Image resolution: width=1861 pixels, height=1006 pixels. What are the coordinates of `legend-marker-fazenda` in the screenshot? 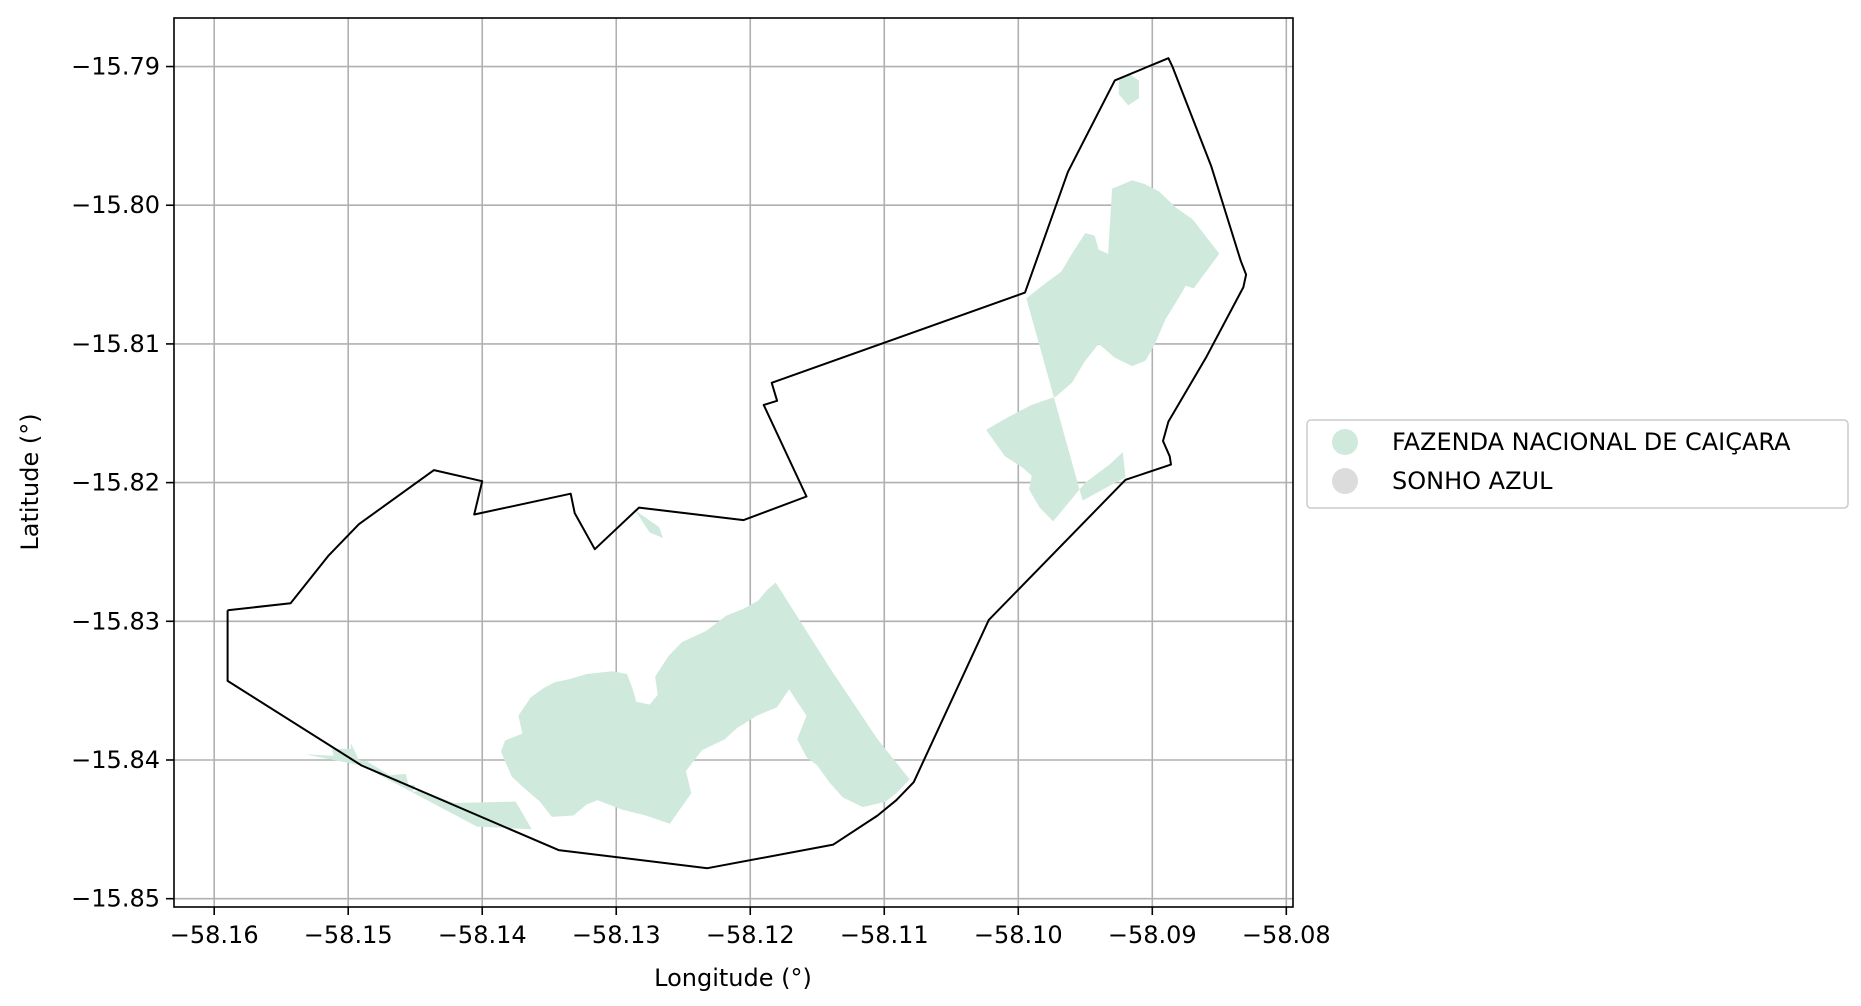 It's located at (1345, 442).